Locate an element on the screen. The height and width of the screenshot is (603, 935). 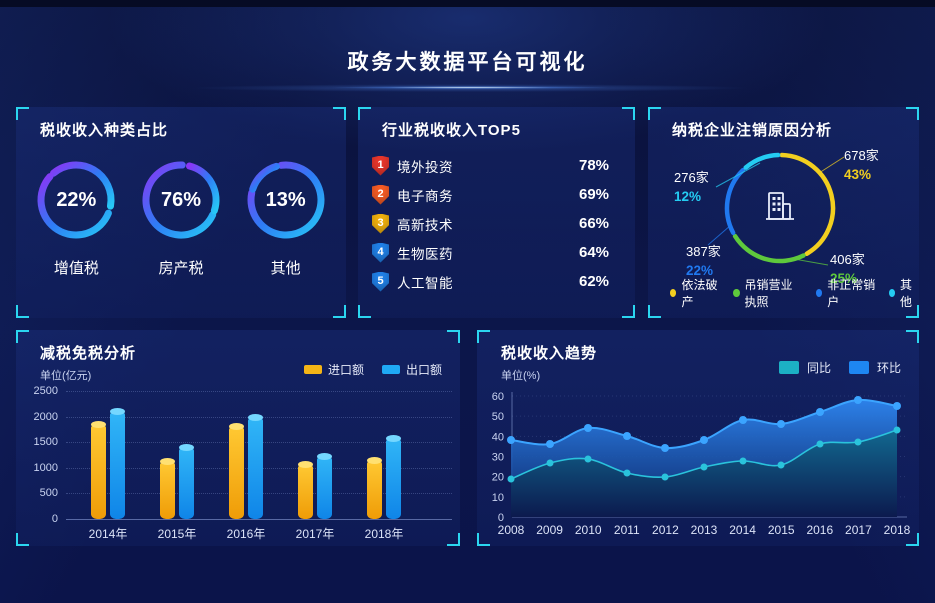
top5-row: 3 高新技术 66% is located at coordinates (496, 223).